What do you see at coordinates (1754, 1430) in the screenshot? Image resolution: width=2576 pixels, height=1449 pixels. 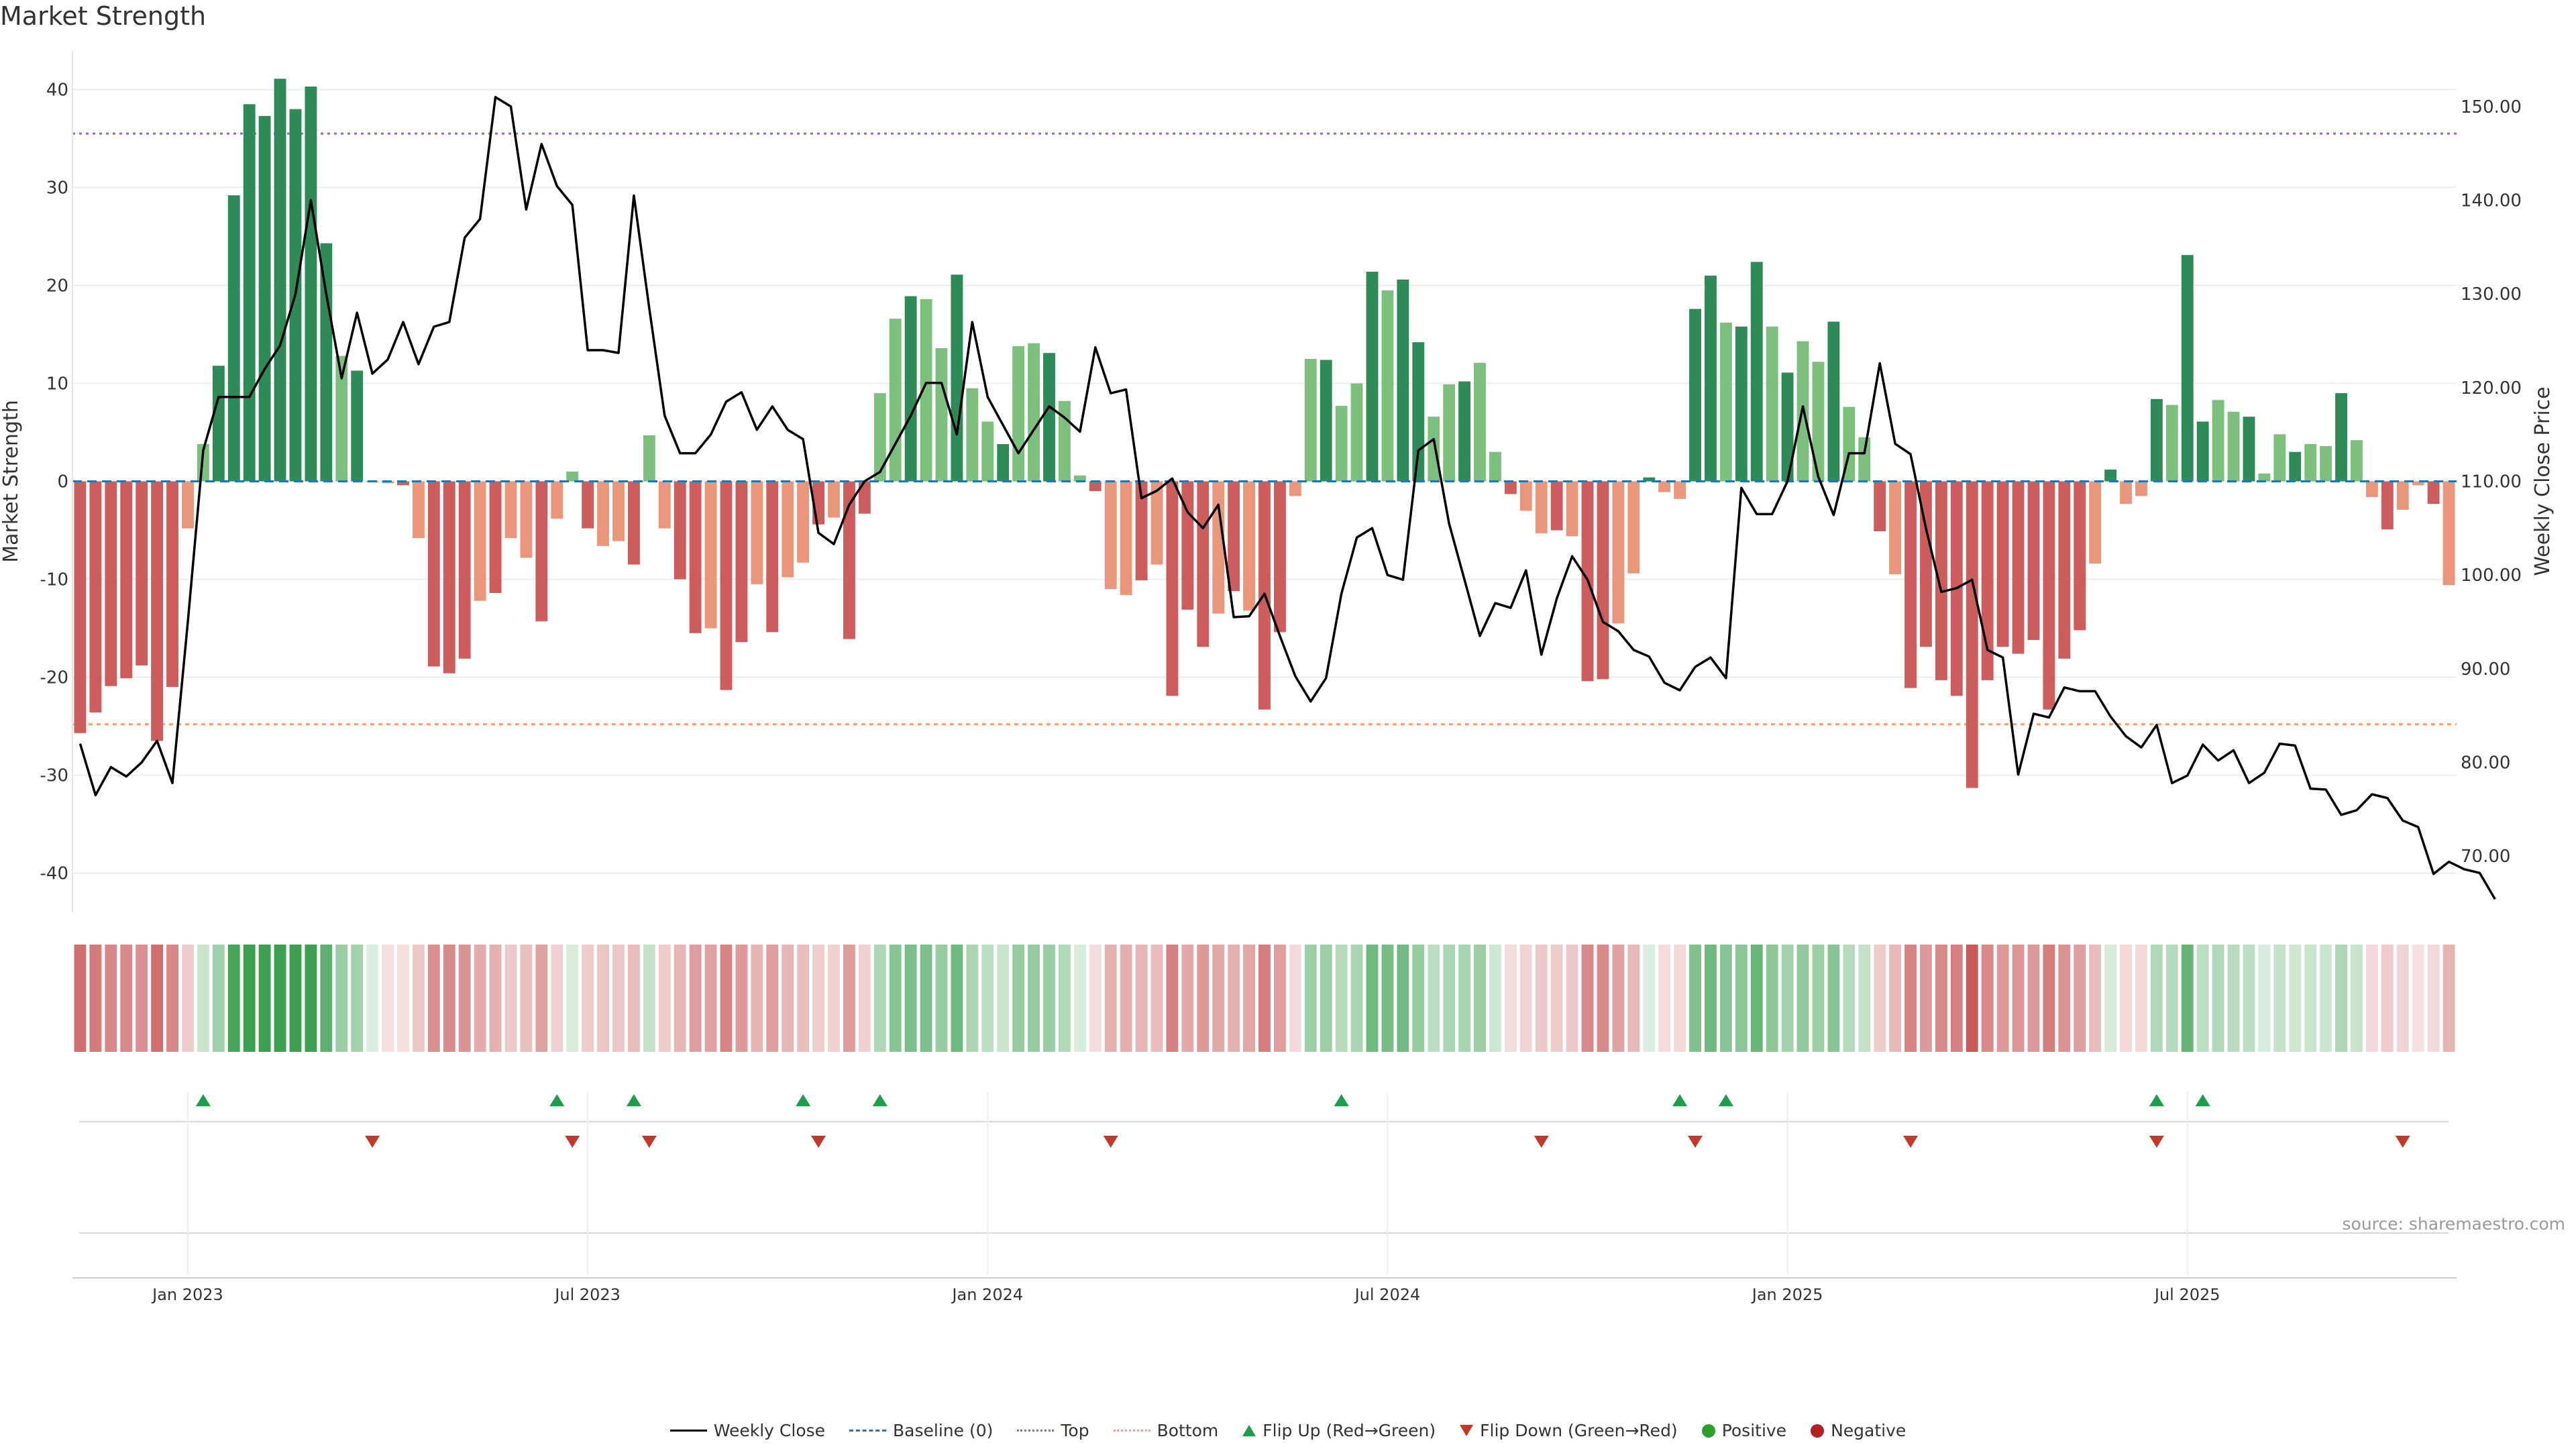 I see `legend-label: Positive` at bounding box center [1754, 1430].